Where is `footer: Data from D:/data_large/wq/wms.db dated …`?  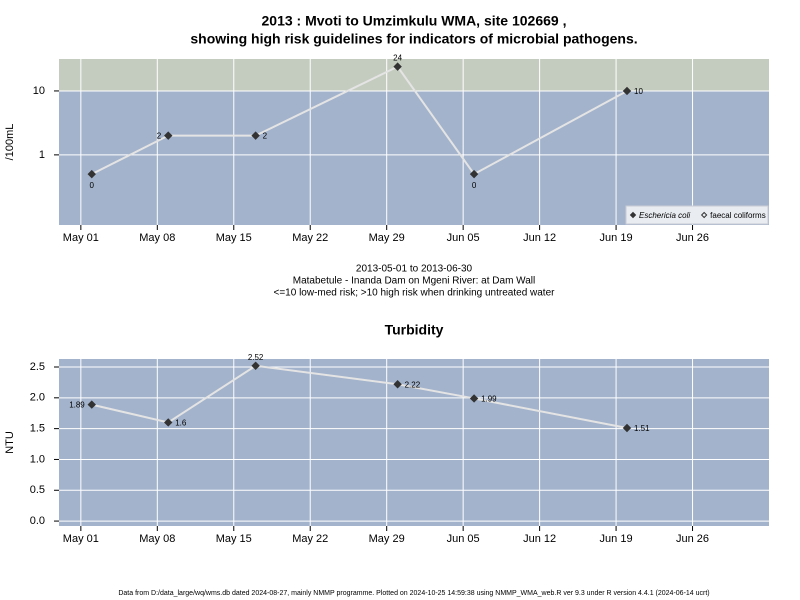 footer: Data from D:/data_large/wq/wms.db dated … is located at coordinates (413, 593).